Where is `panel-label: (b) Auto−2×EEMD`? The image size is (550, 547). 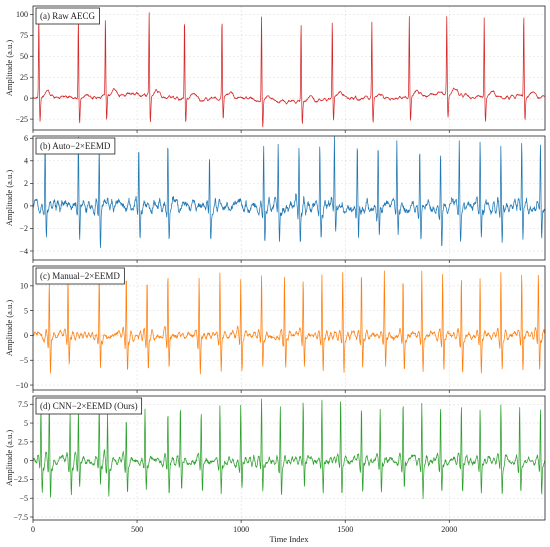 panel-label: (b) Auto−2×EEMD is located at coordinates (75, 146).